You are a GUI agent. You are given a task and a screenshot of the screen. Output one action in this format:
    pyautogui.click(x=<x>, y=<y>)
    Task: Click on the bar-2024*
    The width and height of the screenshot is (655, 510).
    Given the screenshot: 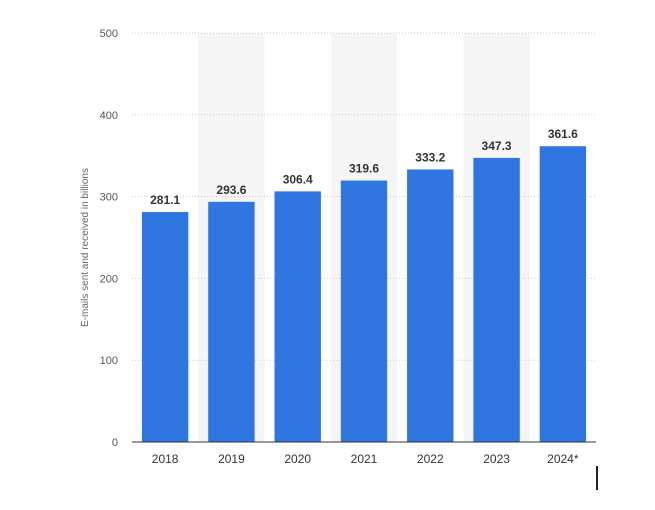 What is the action you would take?
    pyautogui.click(x=563, y=294)
    